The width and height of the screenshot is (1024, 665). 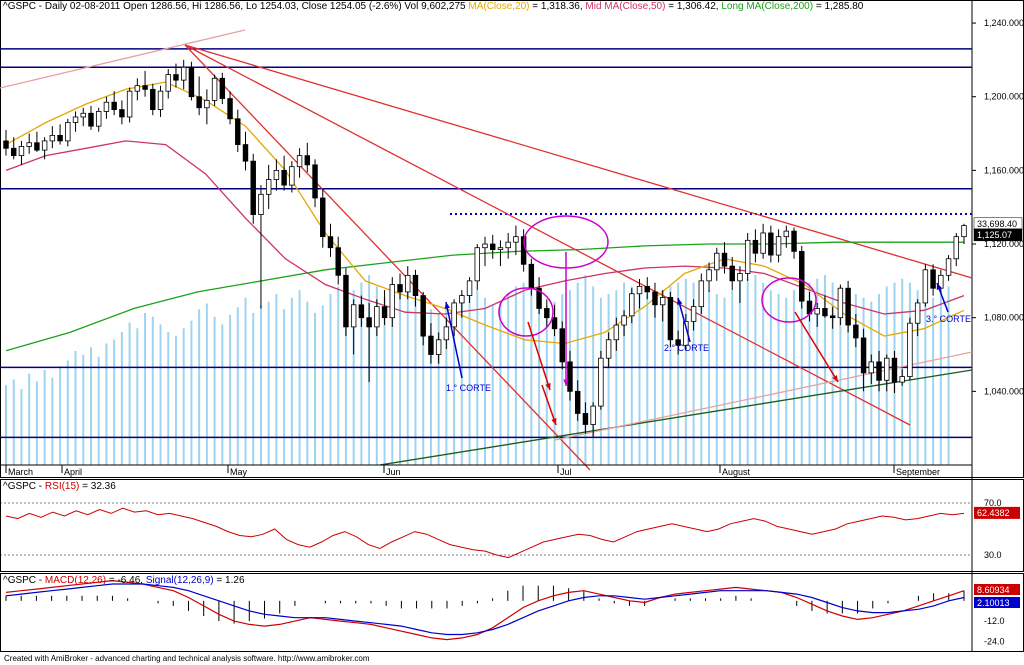 I want to click on rsi-tick-label: 30.0, so click(x=993, y=555).